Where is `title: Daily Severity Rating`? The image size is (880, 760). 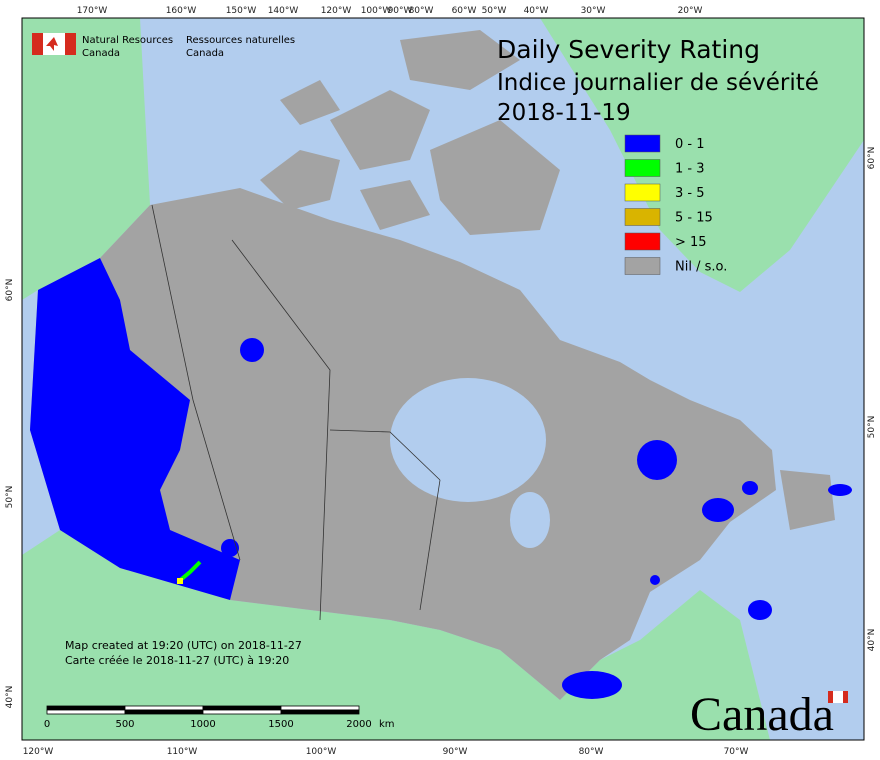
title: Daily Severity Rating is located at coordinates (628, 49).